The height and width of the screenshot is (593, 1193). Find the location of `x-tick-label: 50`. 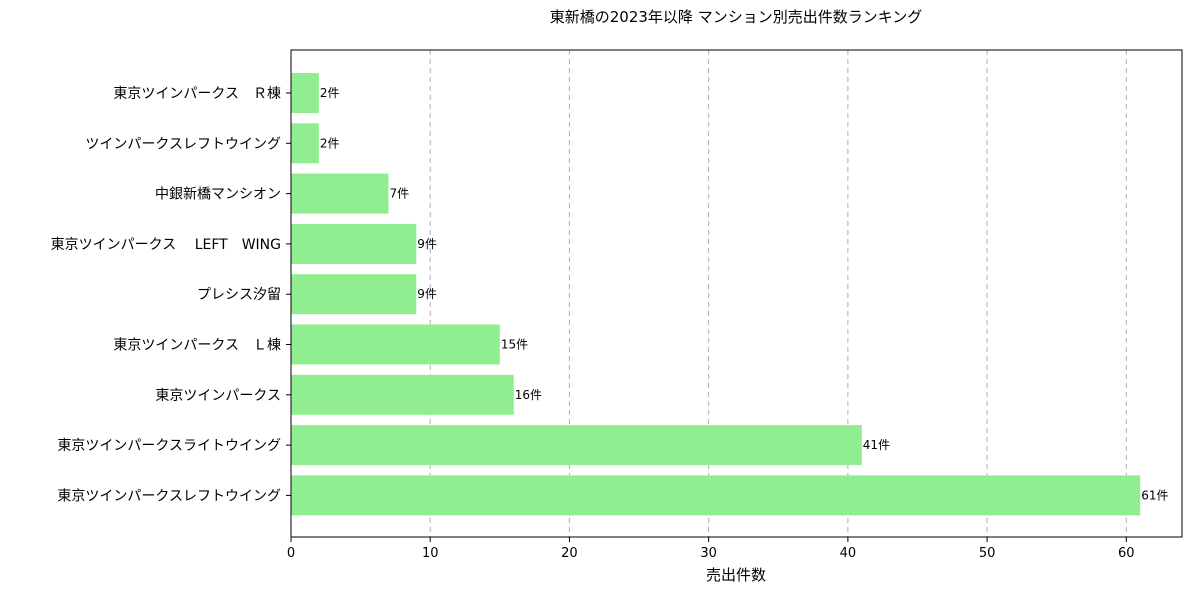

x-tick-label: 50 is located at coordinates (987, 553).